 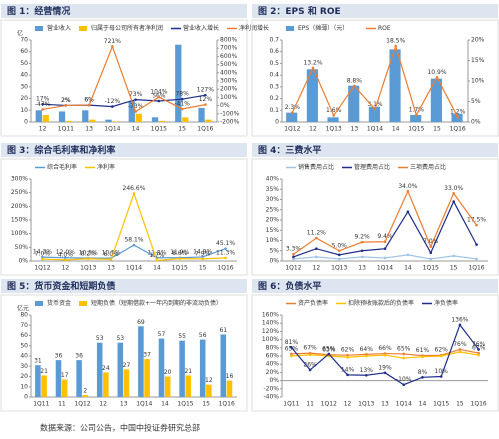 What do you see at coordinates (24, 75) in the screenshot?
I see `y-tick-label: 40` at bounding box center [24, 75].